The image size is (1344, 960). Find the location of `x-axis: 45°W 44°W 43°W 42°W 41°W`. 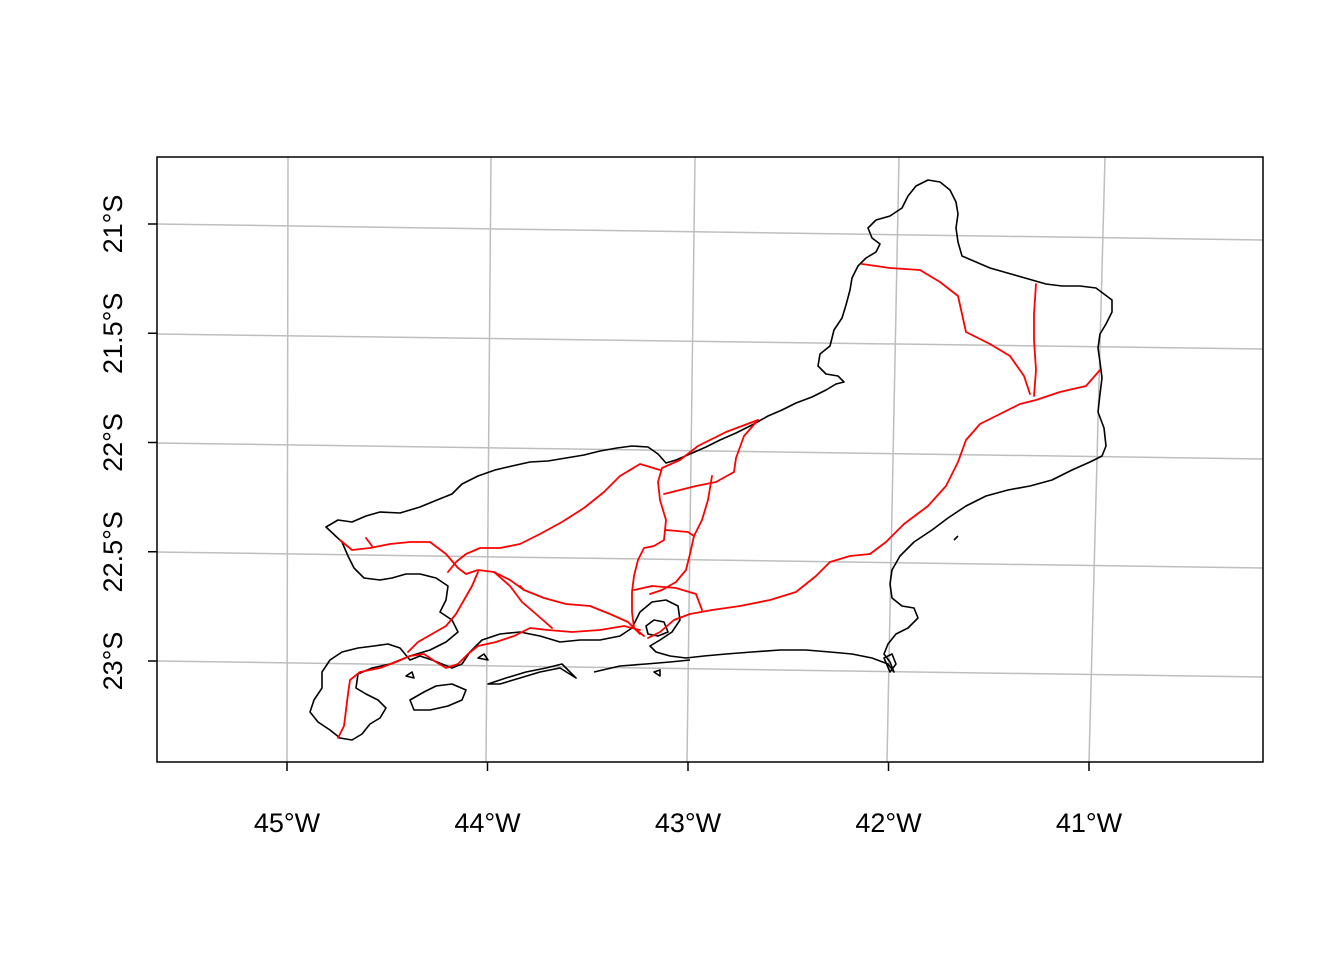

x-axis: 45°W 44°W 43°W 42°W 41°W is located at coordinates (688, 800).